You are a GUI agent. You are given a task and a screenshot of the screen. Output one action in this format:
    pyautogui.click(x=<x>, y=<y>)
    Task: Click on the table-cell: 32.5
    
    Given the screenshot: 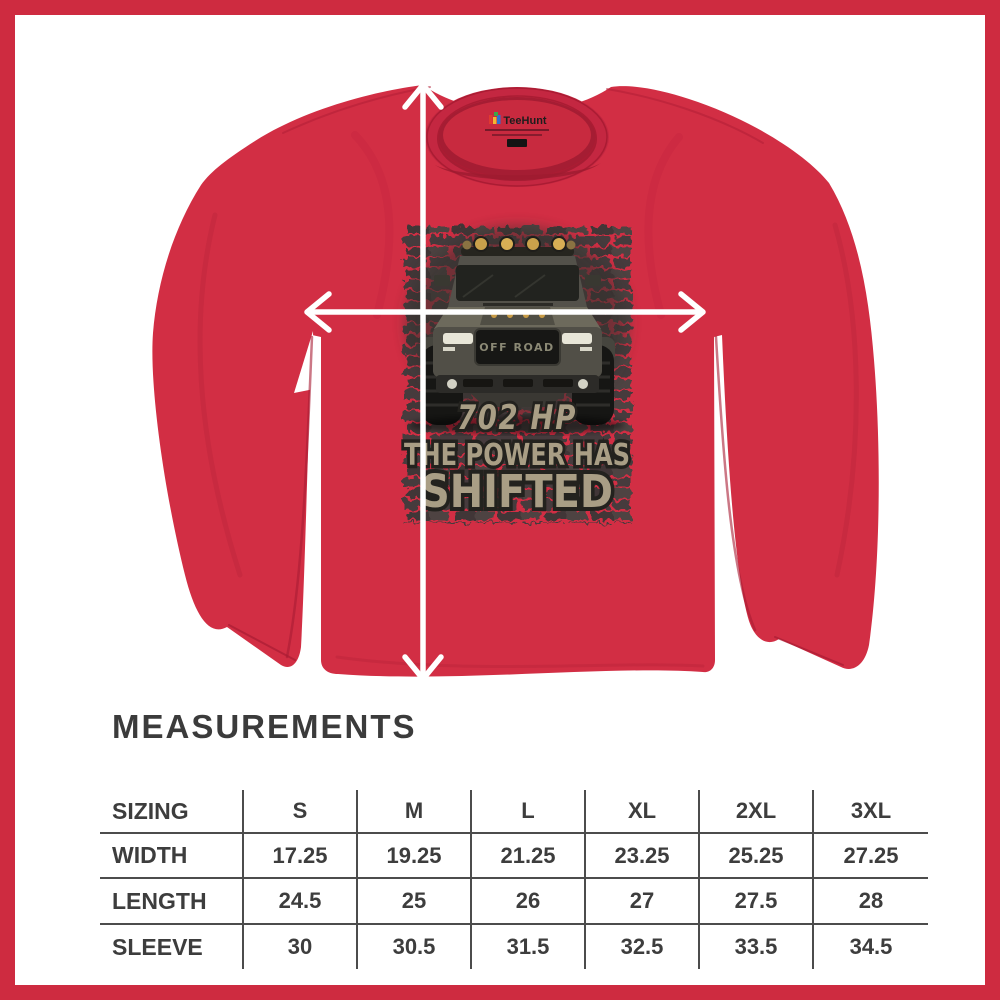 What is the action you would take?
    pyautogui.click(x=643, y=946)
    